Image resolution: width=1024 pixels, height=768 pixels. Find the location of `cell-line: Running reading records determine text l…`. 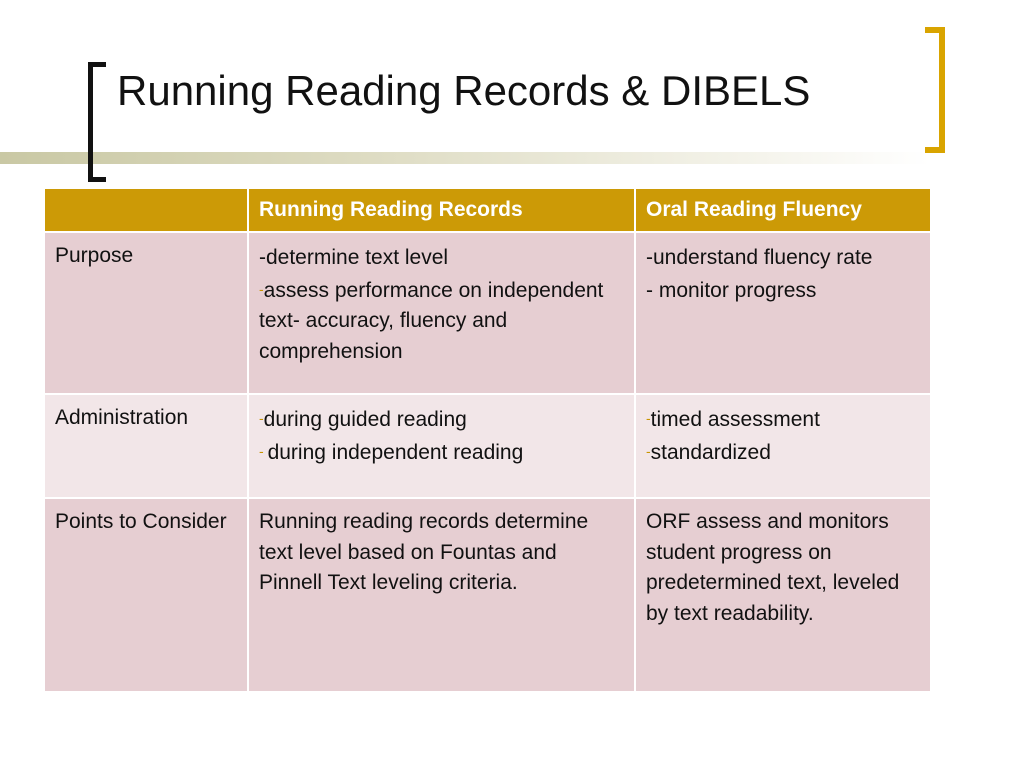

cell-line: Running reading records determine text l… is located at coordinates (441, 553).